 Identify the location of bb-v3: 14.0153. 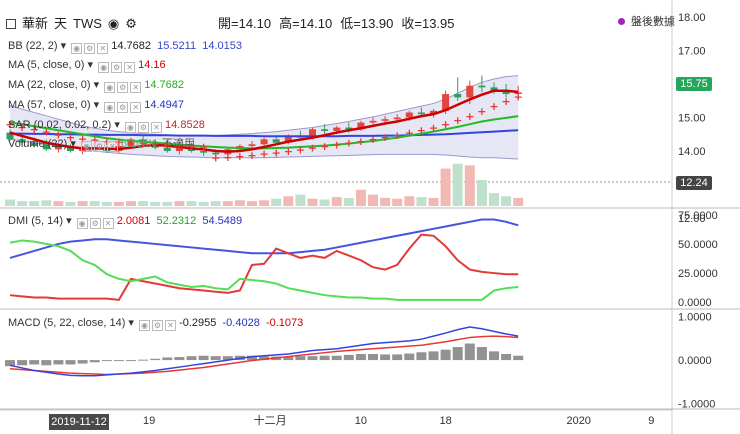
(222, 46).